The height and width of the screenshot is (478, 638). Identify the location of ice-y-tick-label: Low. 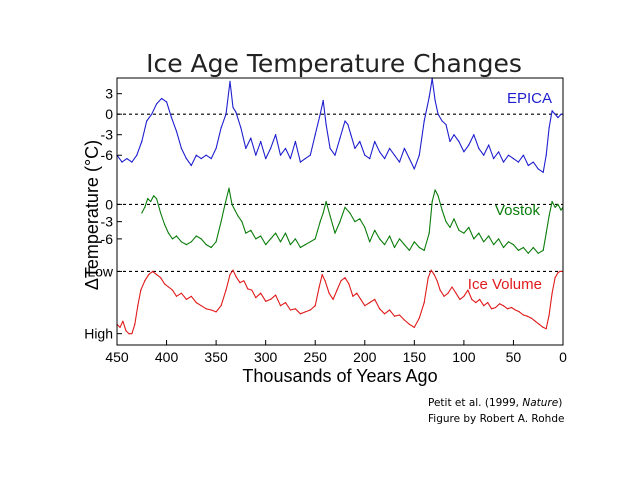
(100, 271).